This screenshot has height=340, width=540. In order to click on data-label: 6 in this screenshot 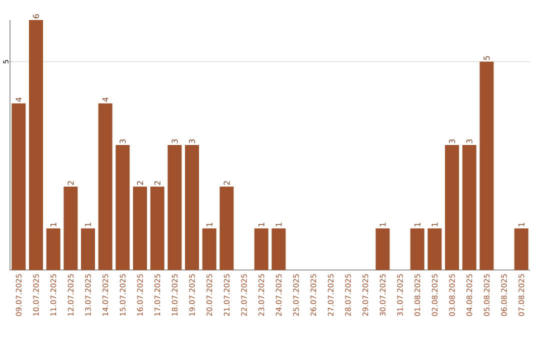, I will do `click(36, 16)`.